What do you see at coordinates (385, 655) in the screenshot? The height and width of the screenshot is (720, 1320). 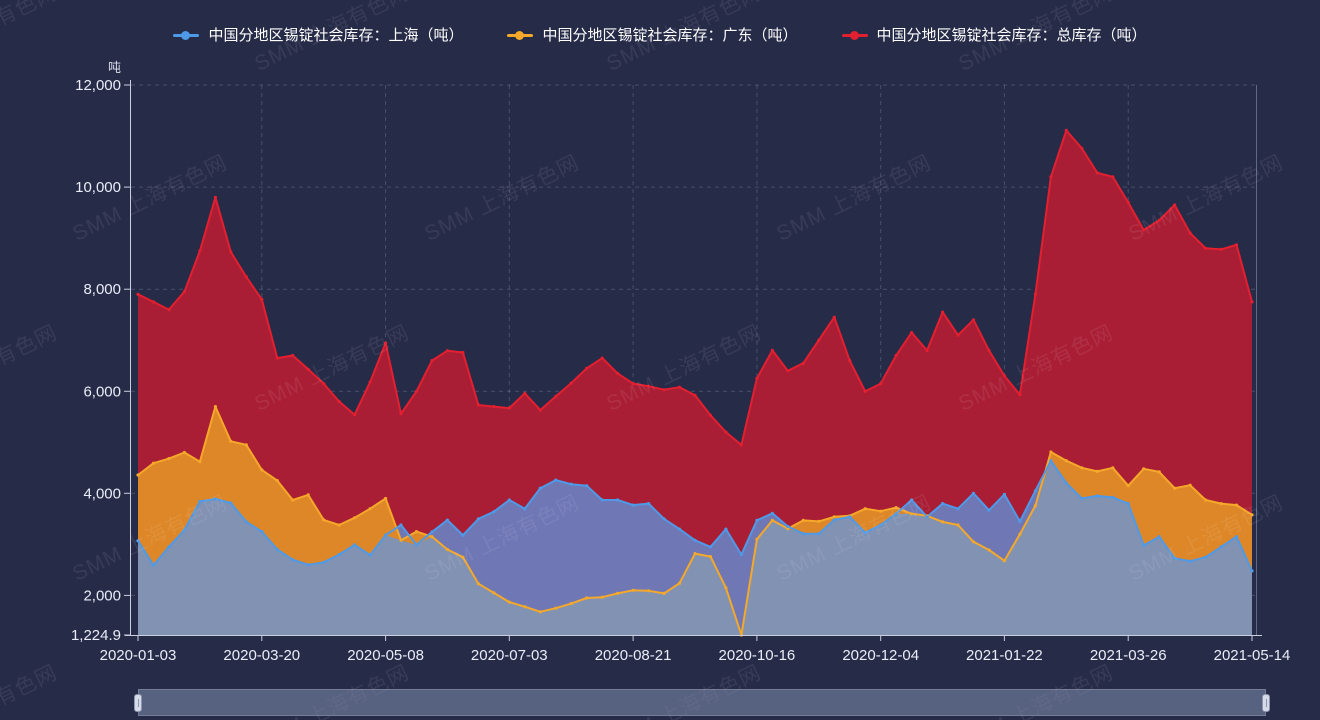 I see `svg-text: 2020-05-08` at bounding box center [385, 655].